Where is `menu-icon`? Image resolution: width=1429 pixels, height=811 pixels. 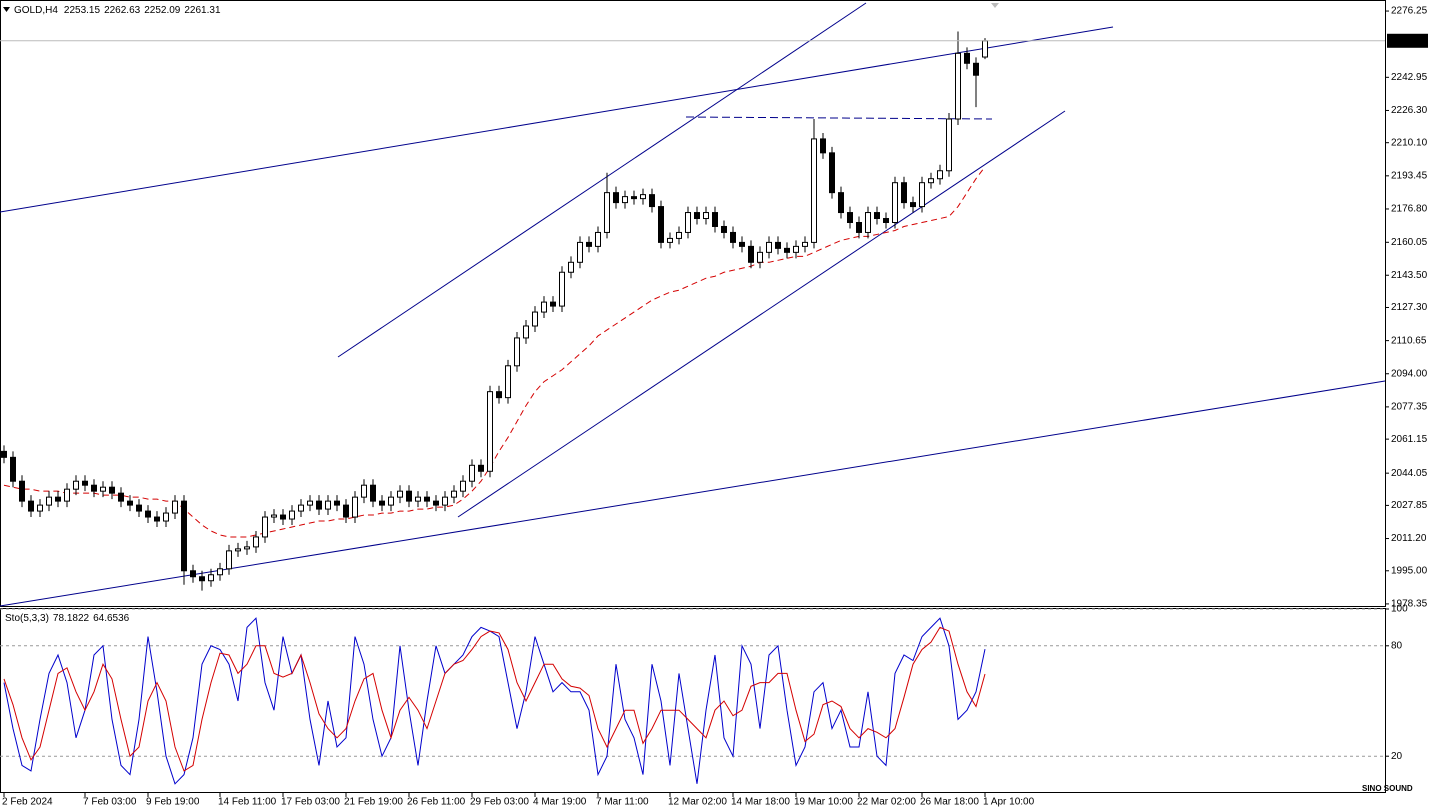 menu-icon is located at coordinates (6, 9).